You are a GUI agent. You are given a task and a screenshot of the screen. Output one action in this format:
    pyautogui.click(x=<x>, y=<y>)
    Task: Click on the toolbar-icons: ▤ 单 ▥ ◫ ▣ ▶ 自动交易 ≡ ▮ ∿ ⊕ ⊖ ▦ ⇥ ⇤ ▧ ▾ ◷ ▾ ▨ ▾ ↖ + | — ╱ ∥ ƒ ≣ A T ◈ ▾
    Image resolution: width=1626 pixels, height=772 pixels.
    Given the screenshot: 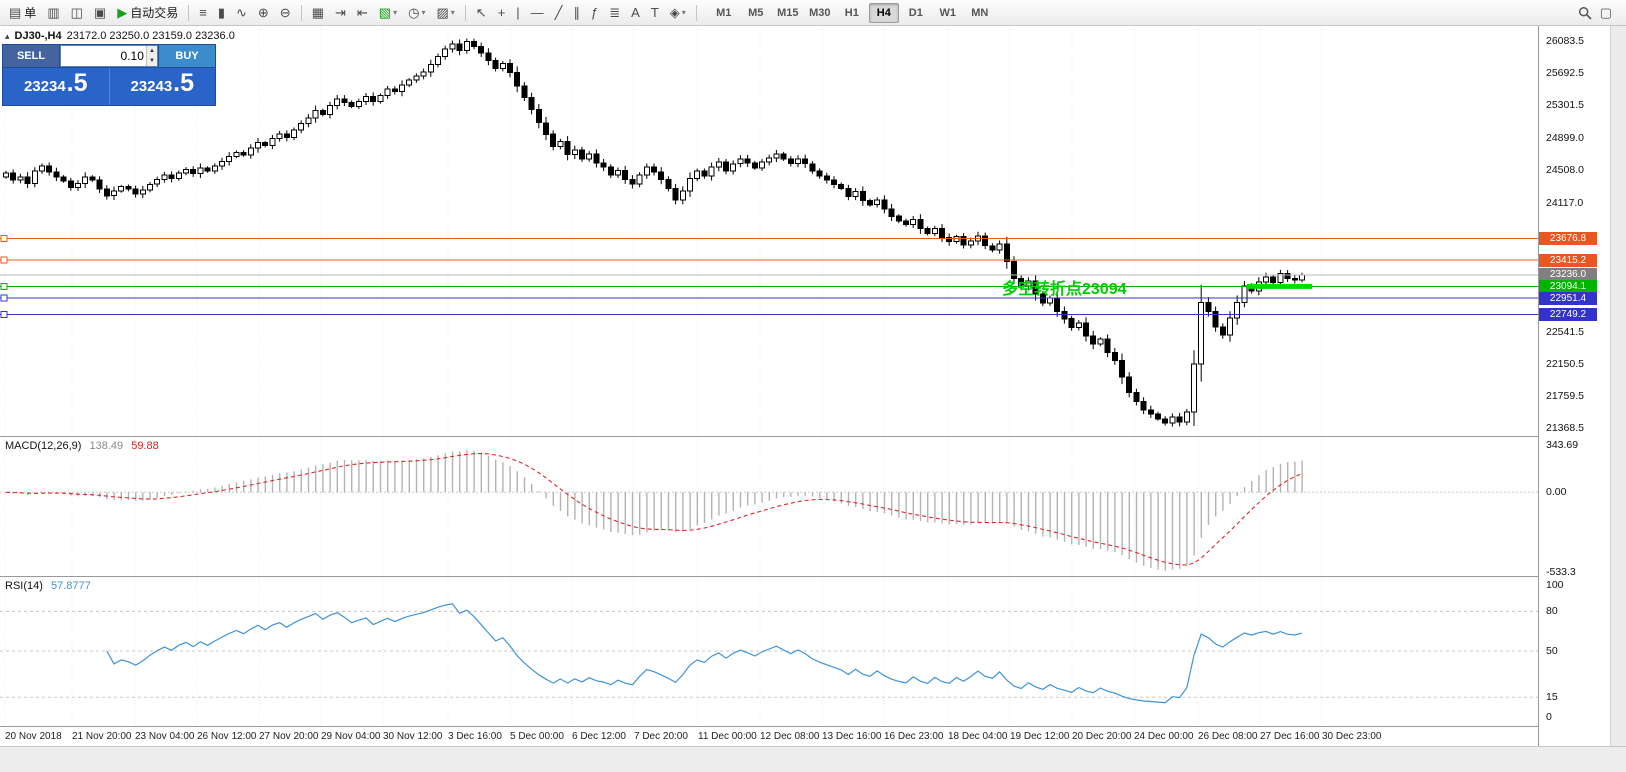 What is the action you would take?
    pyautogui.click(x=347, y=13)
    